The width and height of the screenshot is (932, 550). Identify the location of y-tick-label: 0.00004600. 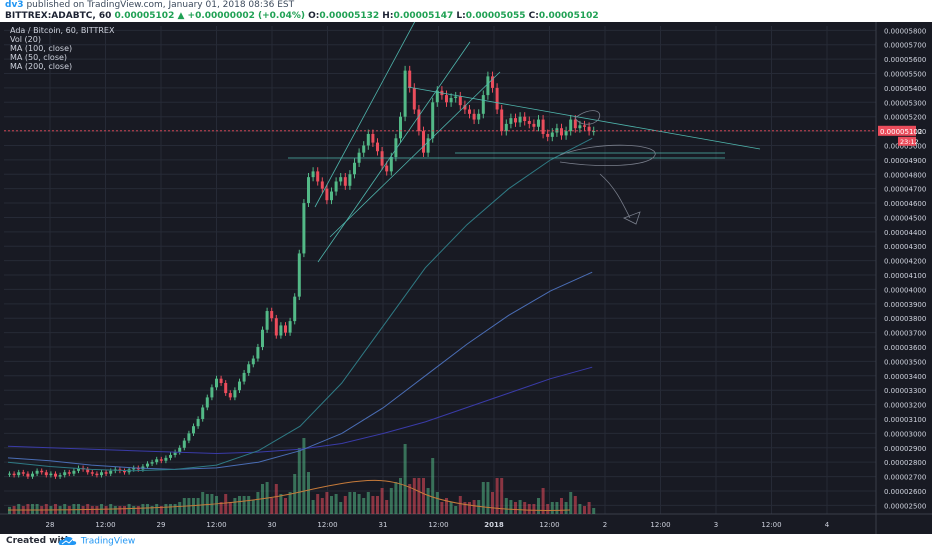
(905, 204).